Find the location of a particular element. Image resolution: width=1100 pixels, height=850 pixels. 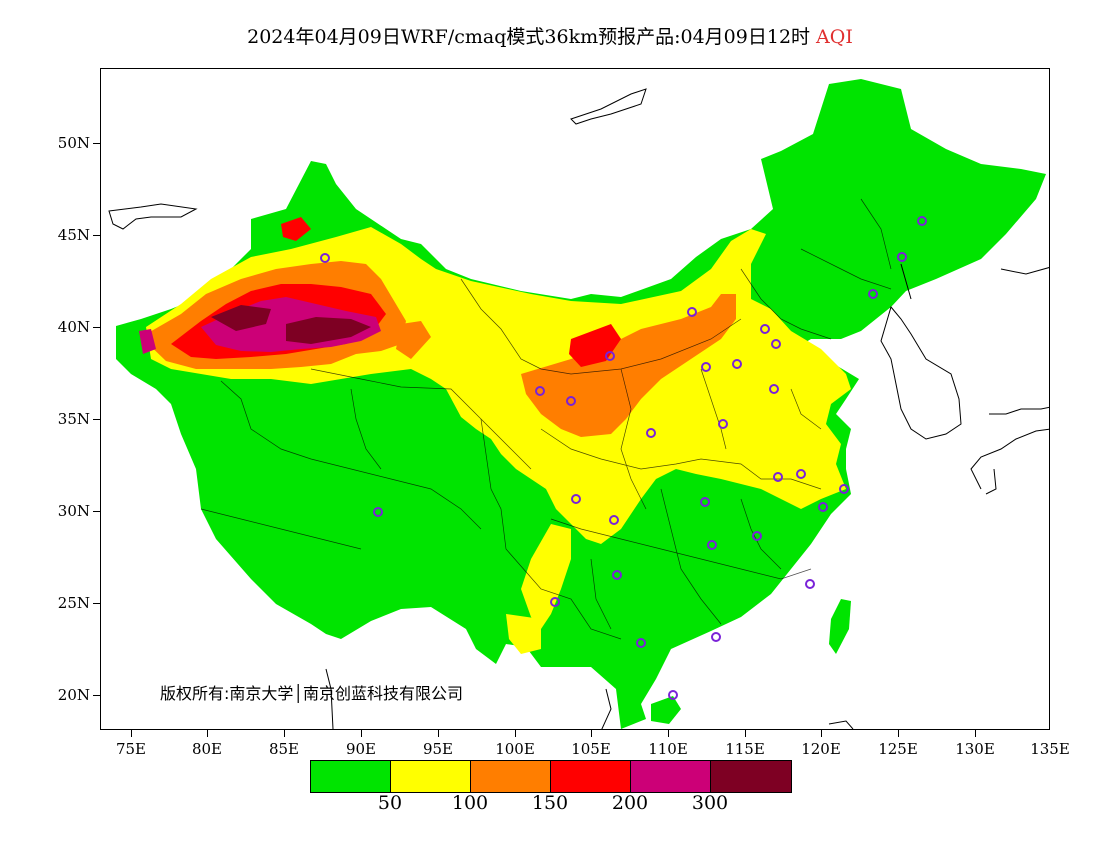

lon-label-130e: 130E is located at coordinates (975, 749).